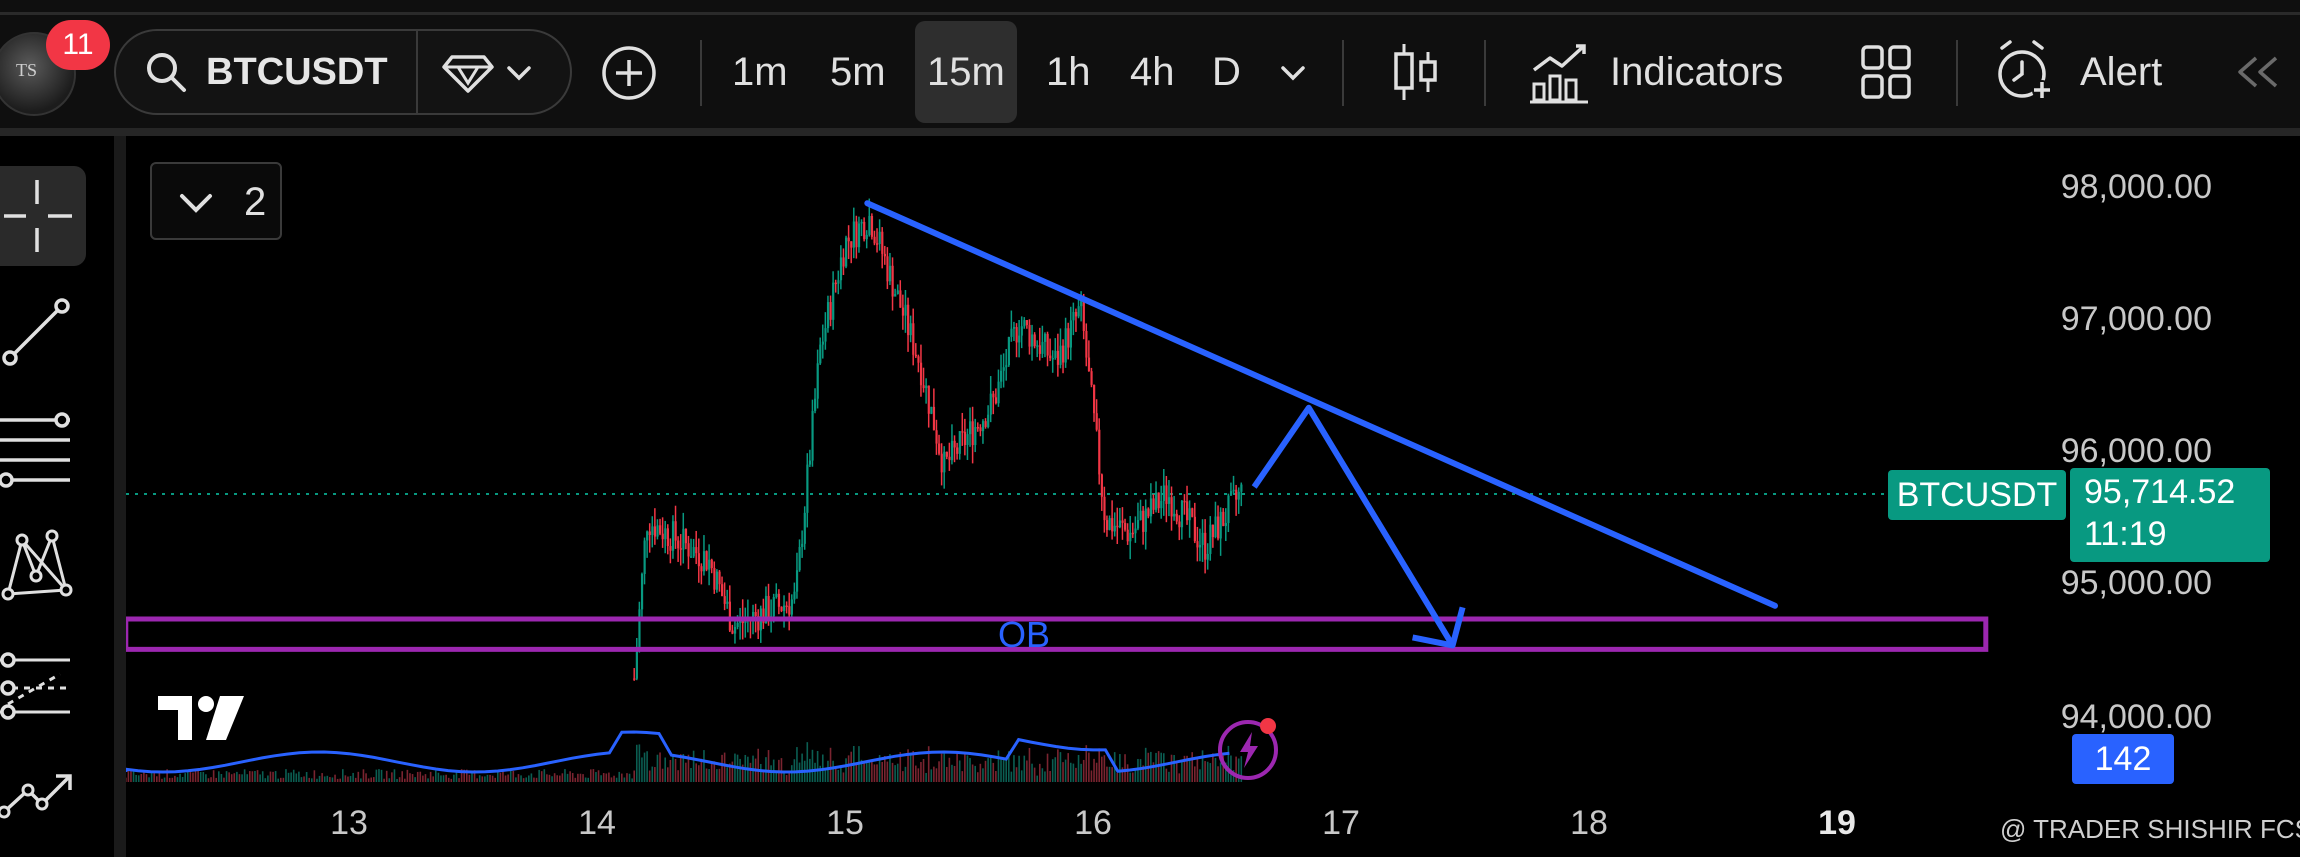 The width and height of the screenshot is (2300, 857). Describe the element at coordinates (1068, 72) in the screenshot. I see `timeframe-1h: 1h` at that location.